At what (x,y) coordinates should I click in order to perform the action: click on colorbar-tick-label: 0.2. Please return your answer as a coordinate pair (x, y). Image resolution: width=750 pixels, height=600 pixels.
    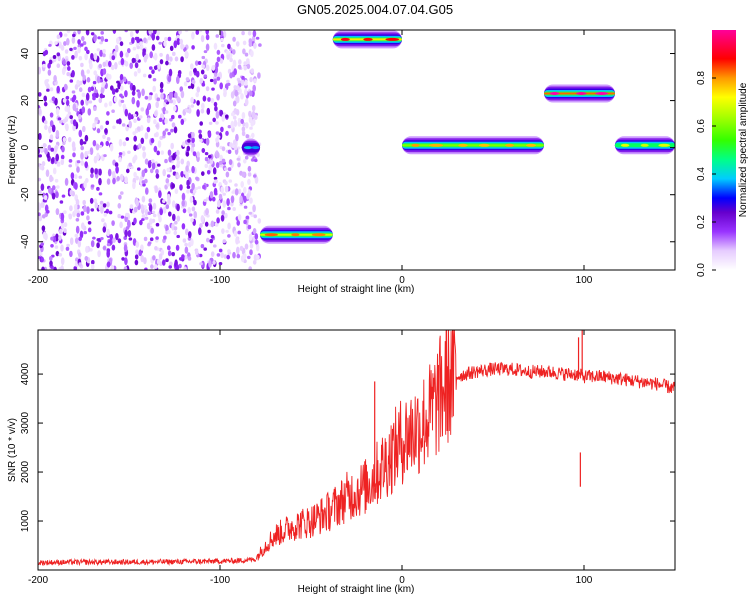
    Looking at the image, I should click on (701, 222).